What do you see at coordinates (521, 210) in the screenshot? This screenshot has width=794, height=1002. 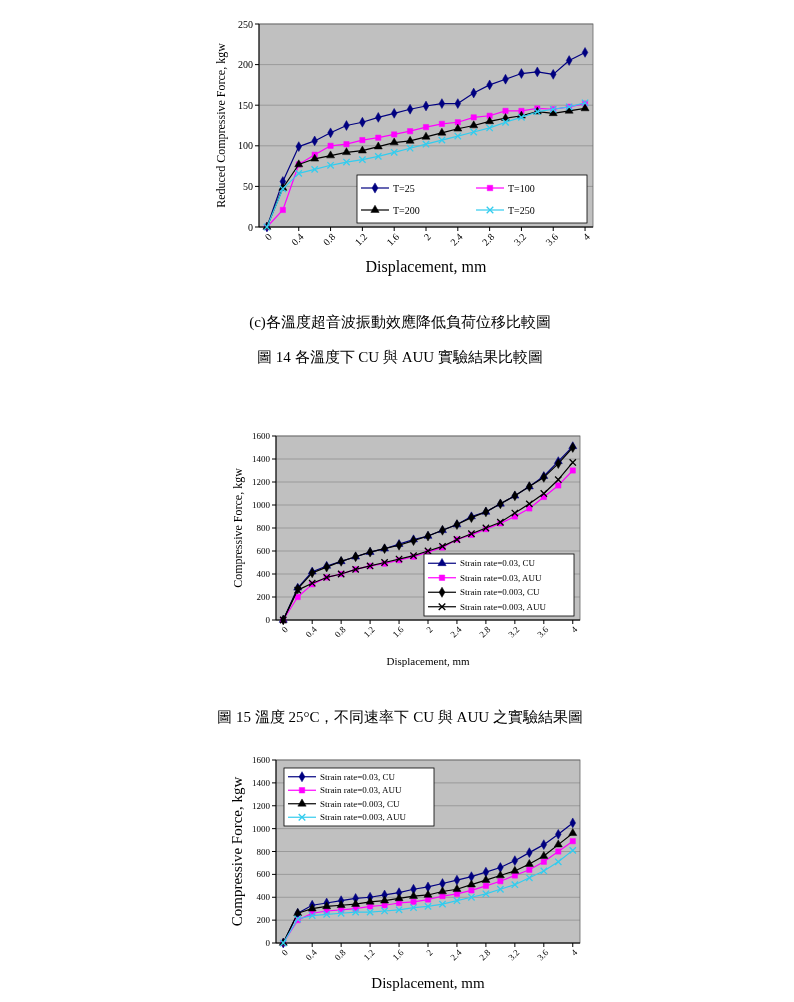 I see `legend-label: T=250` at bounding box center [521, 210].